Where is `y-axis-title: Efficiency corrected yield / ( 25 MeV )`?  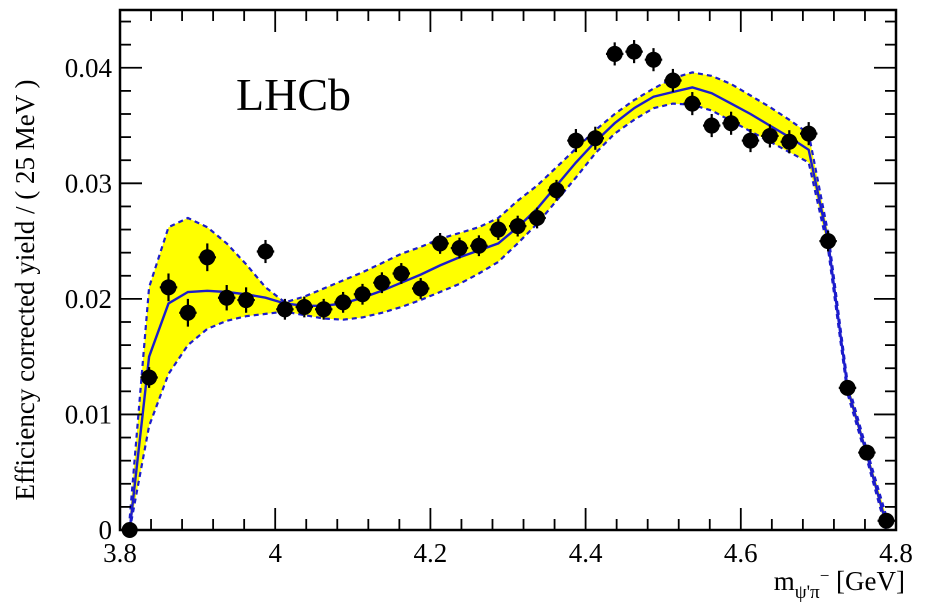 y-axis-title: Efficiency corrected yield / ( 25 MeV ) is located at coordinates (25, 289).